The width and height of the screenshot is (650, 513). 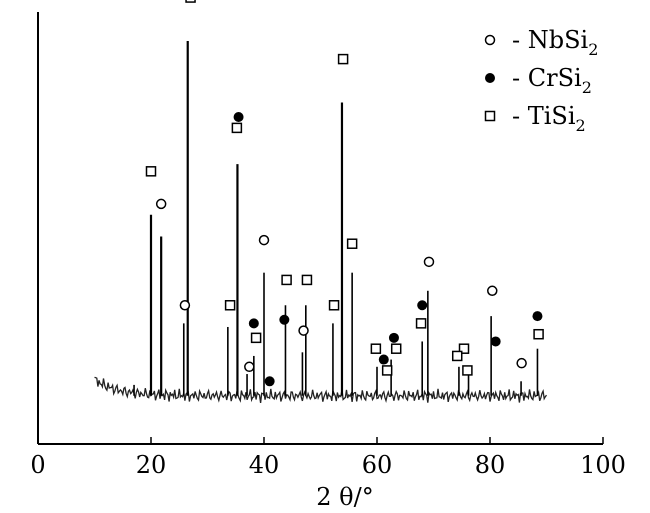 I want to click on legend-label: - TiSi2, so click(x=549, y=118).